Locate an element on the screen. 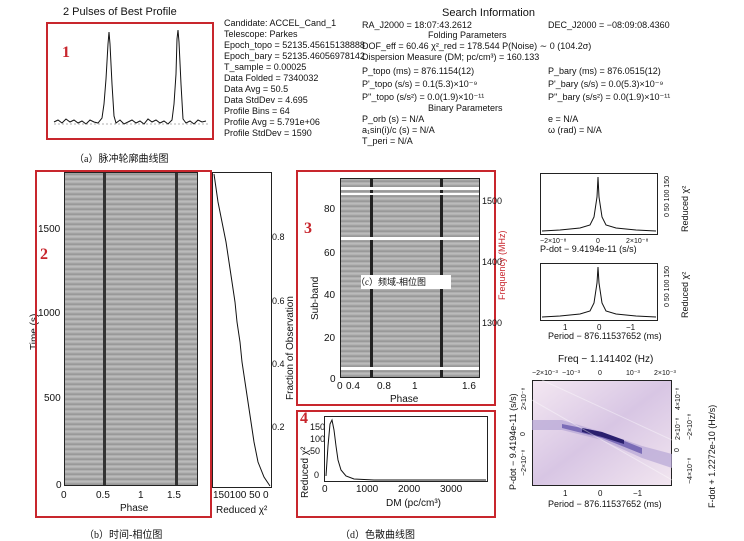  dm-tick: 1000 is located at coordinates (367, 489).